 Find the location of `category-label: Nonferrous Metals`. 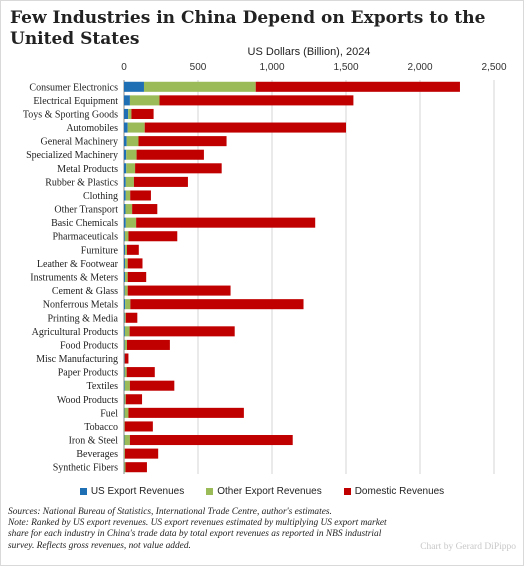

category-label: Nonferrous Metals is located at coordinates (80, 305).